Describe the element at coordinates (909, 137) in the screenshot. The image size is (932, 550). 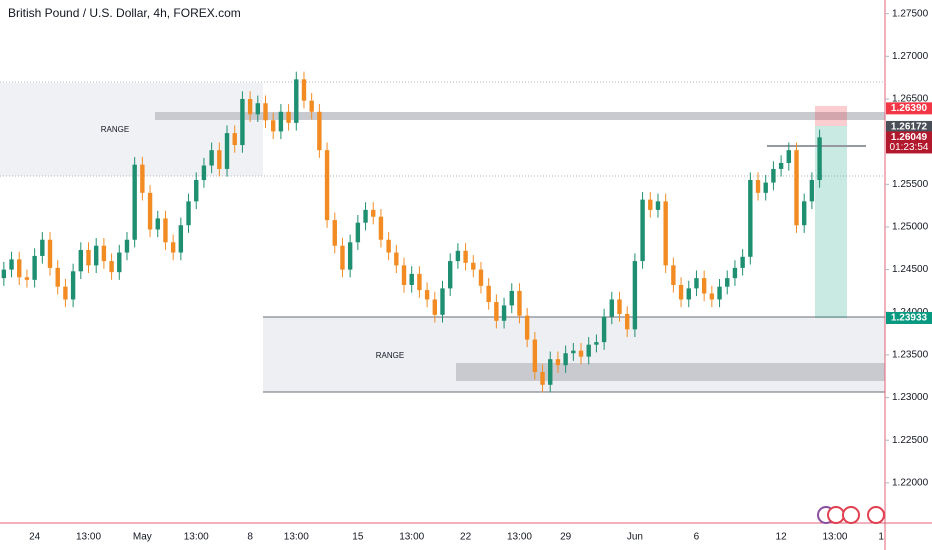
I see `price-label: 1.26049` at that location.